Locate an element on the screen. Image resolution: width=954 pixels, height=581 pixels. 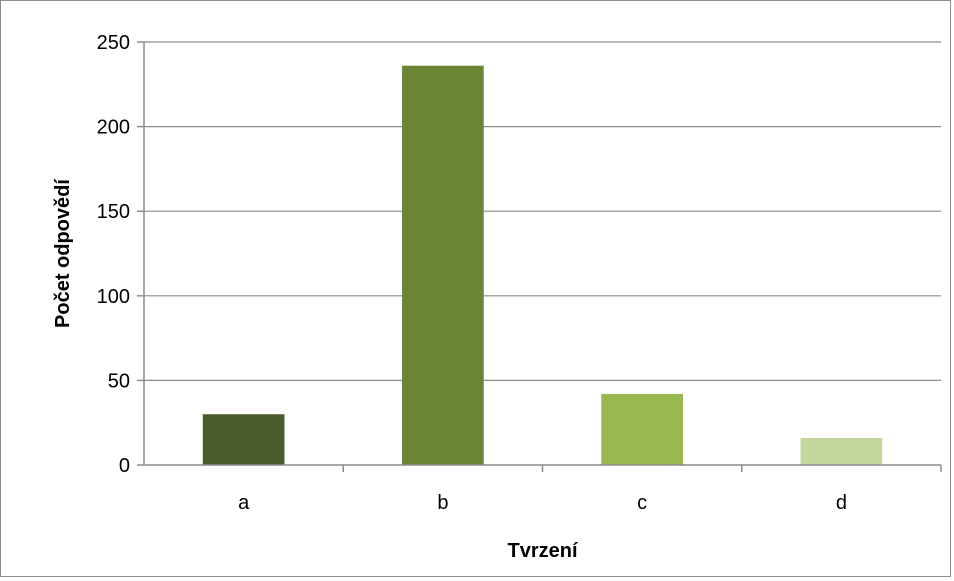
x-axis-ticks: a b c d is located at coordinates (590, 489).